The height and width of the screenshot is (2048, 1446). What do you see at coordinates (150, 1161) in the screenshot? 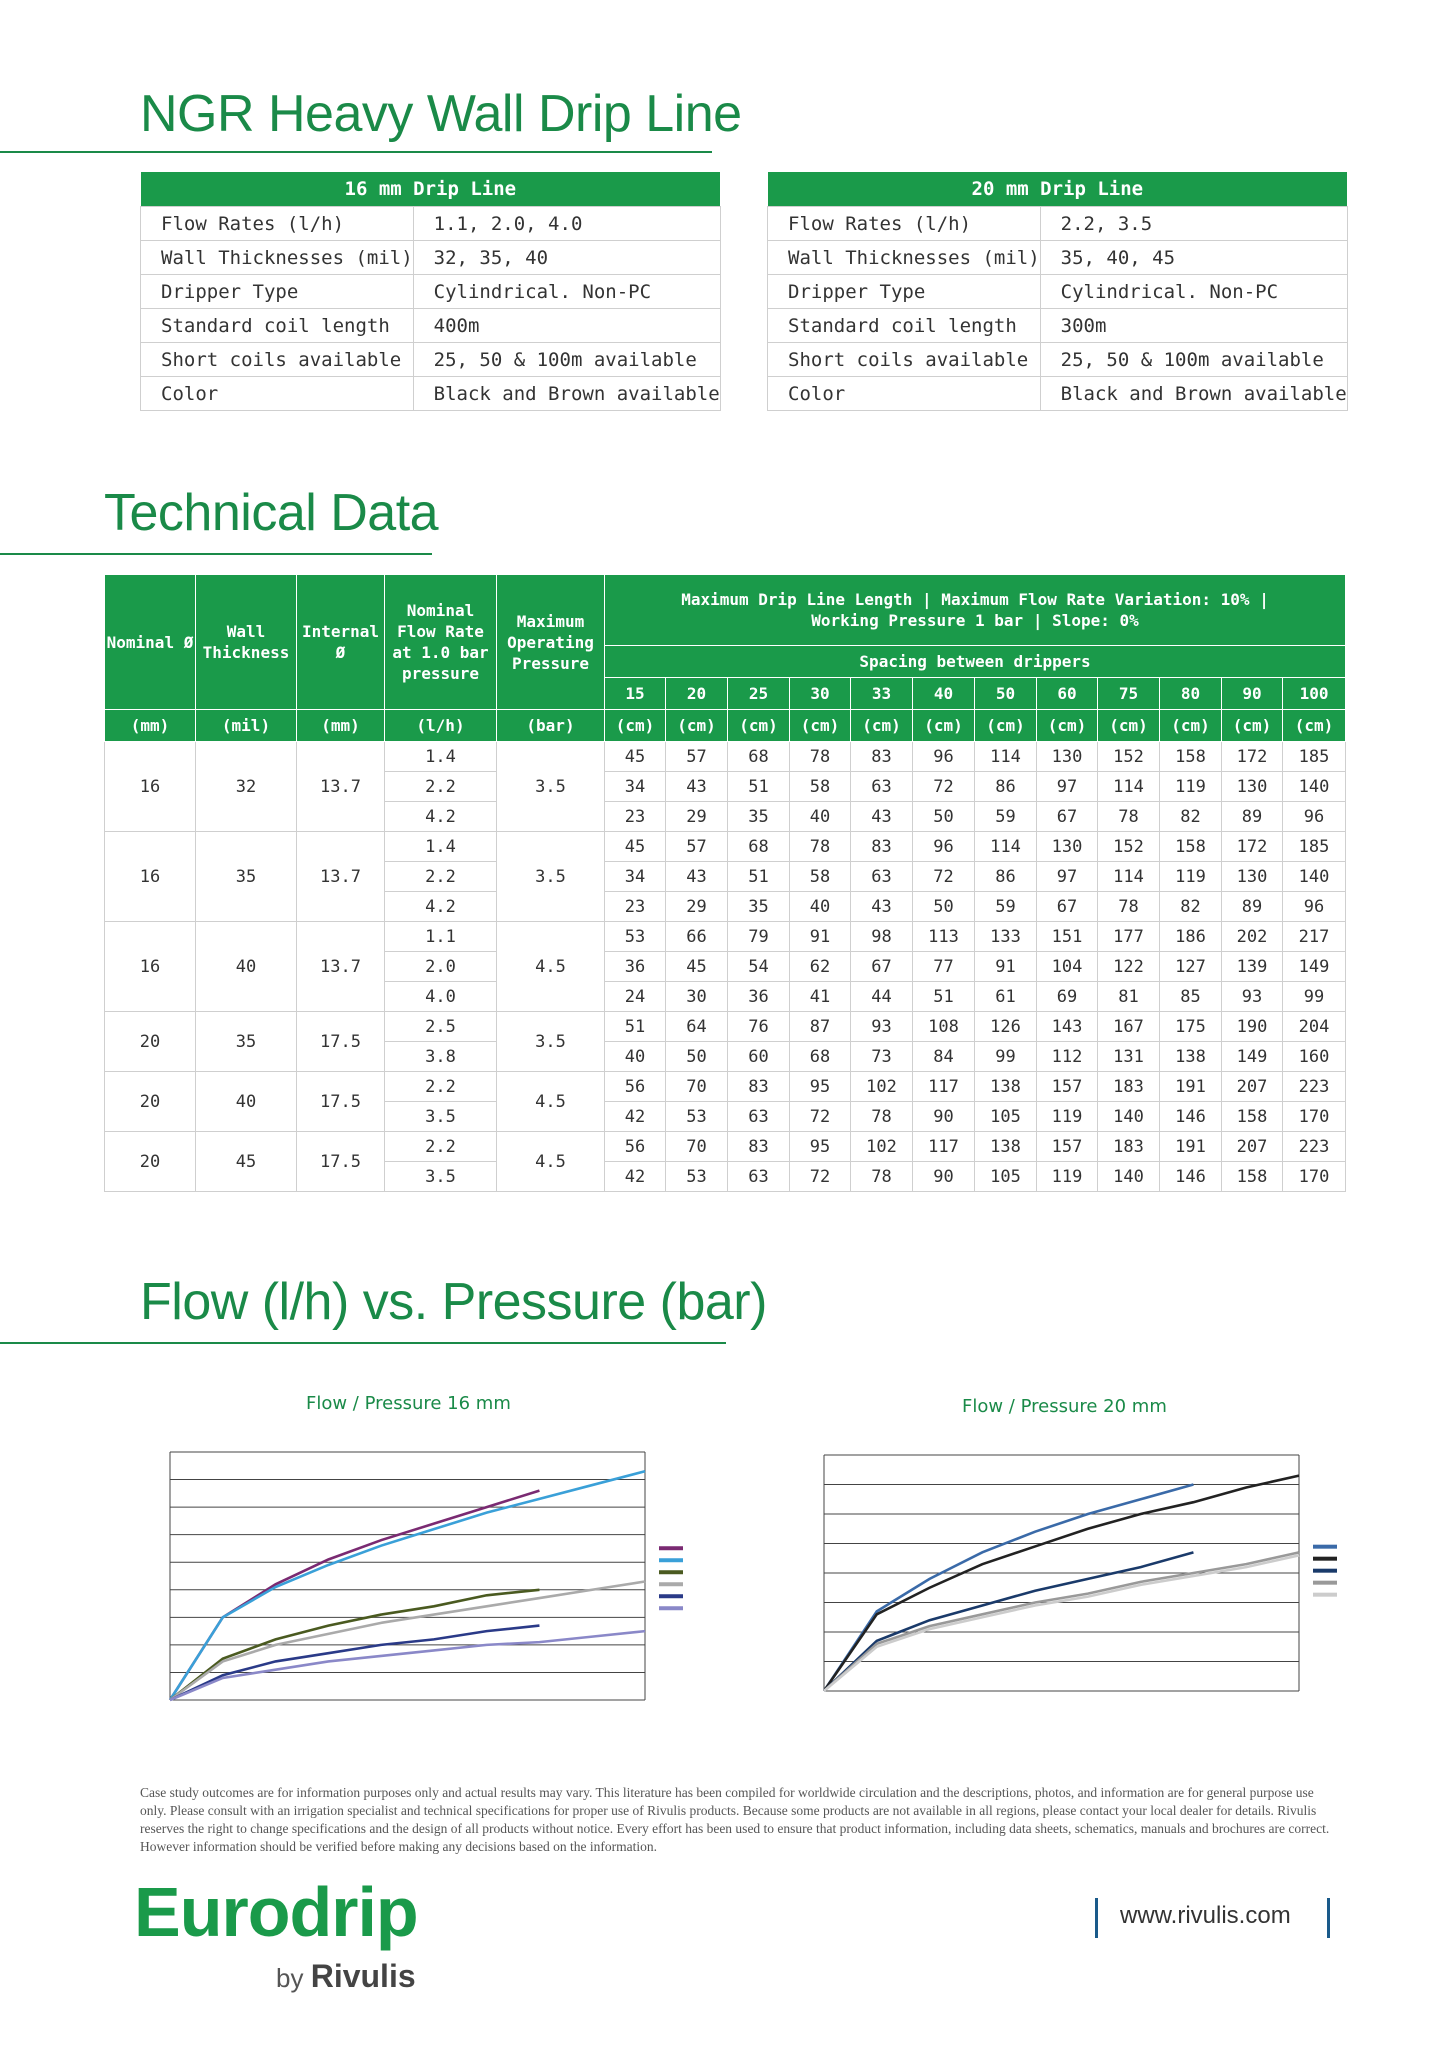
I see `cell-nominal: 20` at bounding box center [150, 1161].